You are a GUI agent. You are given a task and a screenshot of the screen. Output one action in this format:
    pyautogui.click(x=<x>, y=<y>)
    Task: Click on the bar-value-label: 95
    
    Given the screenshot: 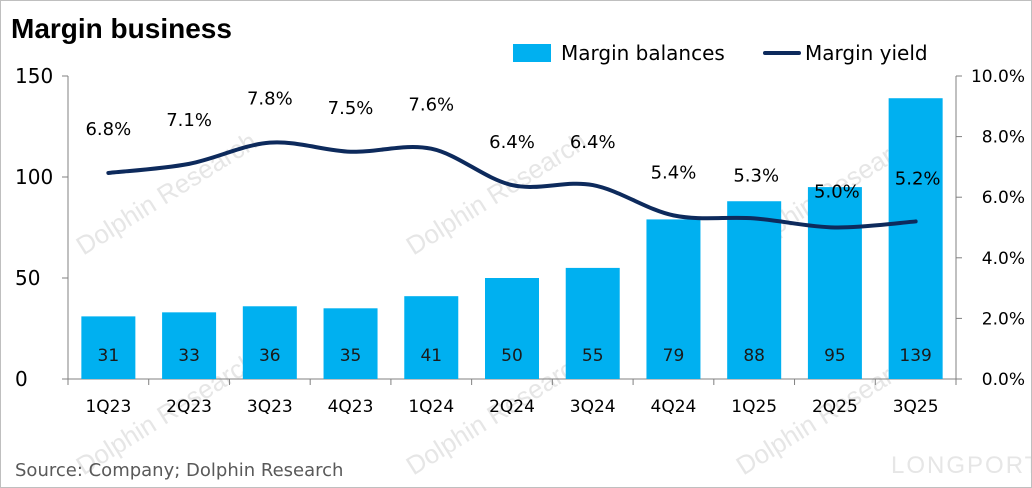 What is the action you would take?
    pyautogui.click(x=835, y=356)
    